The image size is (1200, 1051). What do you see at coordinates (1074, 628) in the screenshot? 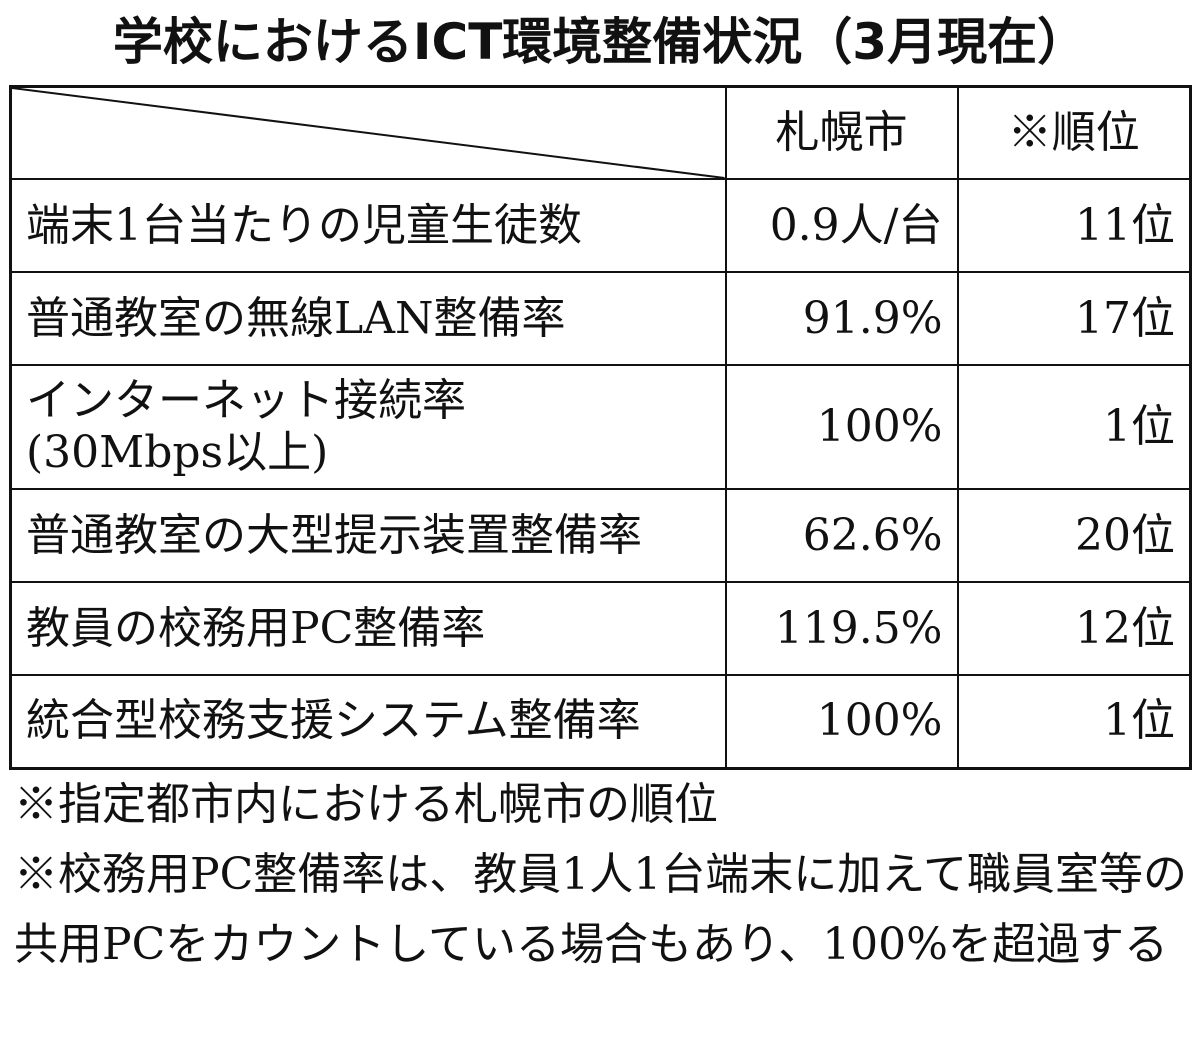
I see `rank-value: 12位` at bounding box center [1074, 628].